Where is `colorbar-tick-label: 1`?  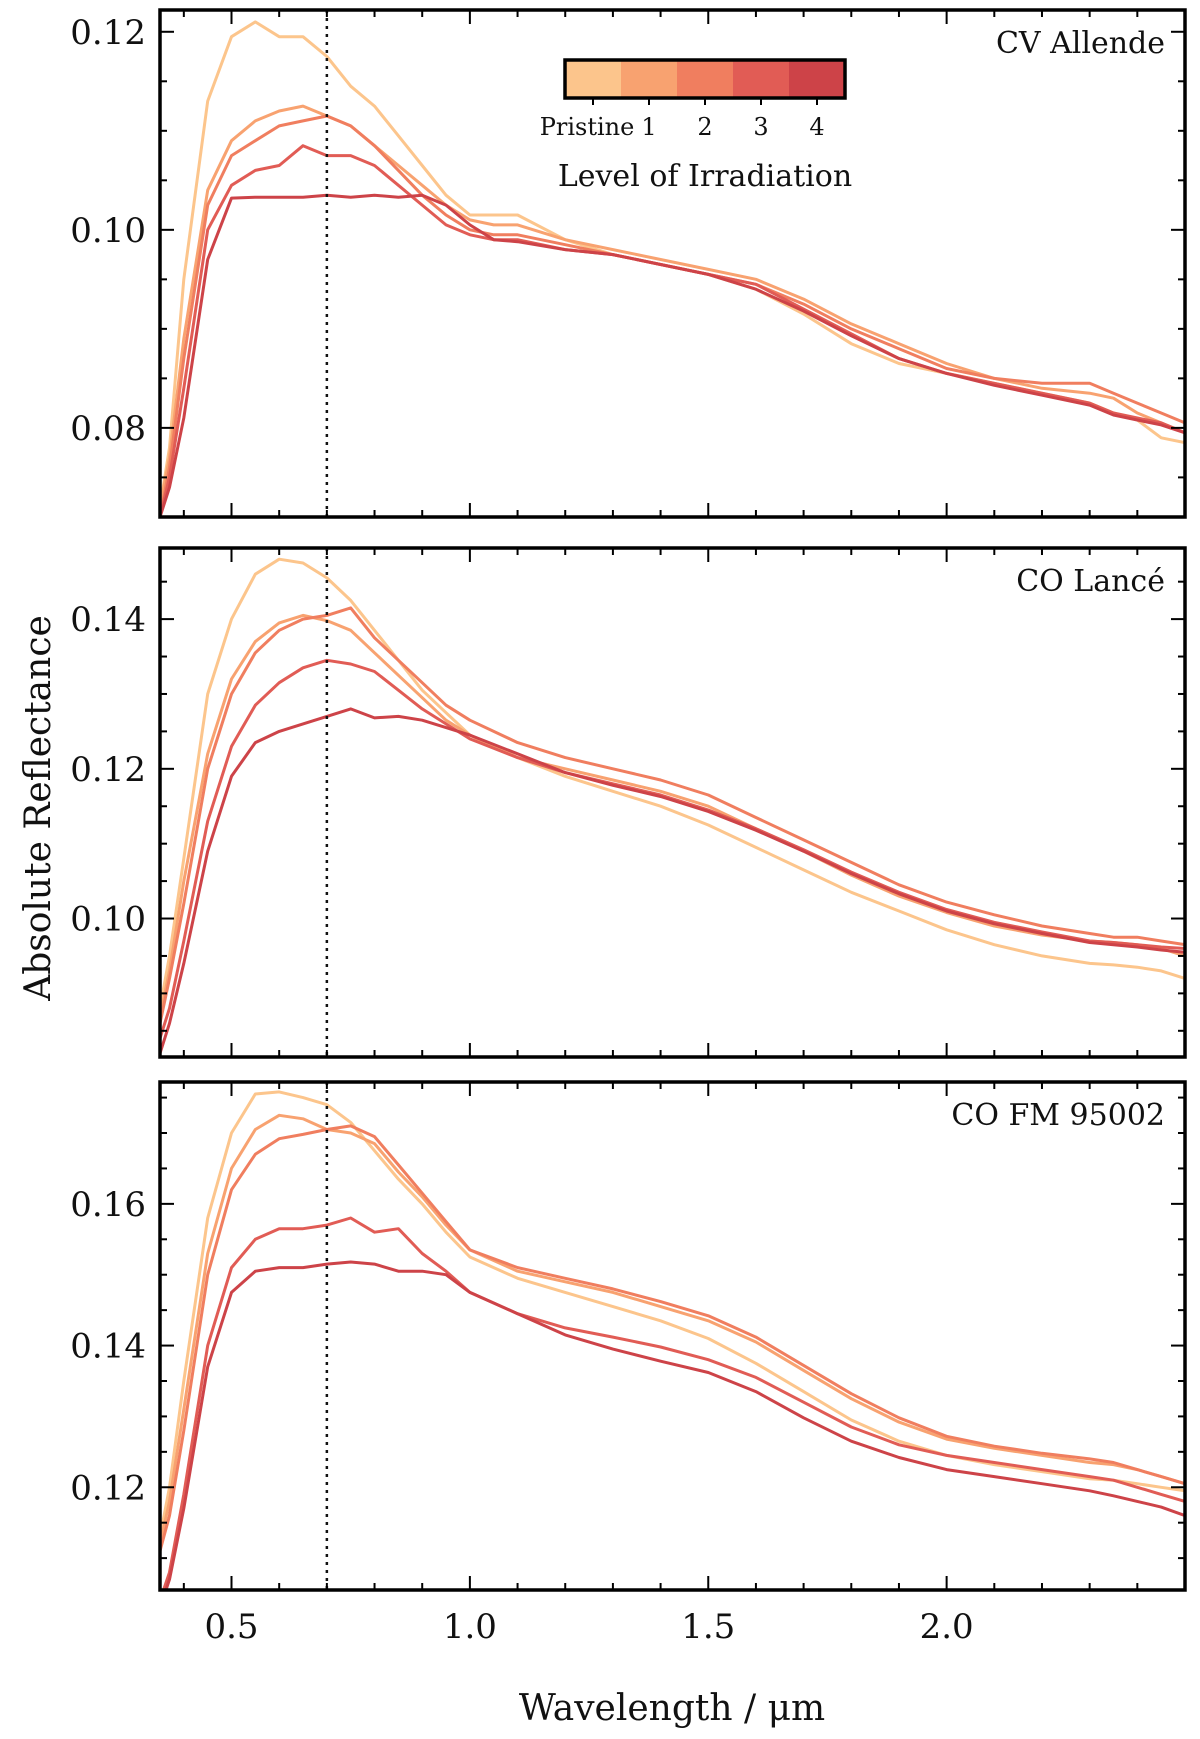 colorbar-tick-label: 1 is located at coordinates (648, 127).